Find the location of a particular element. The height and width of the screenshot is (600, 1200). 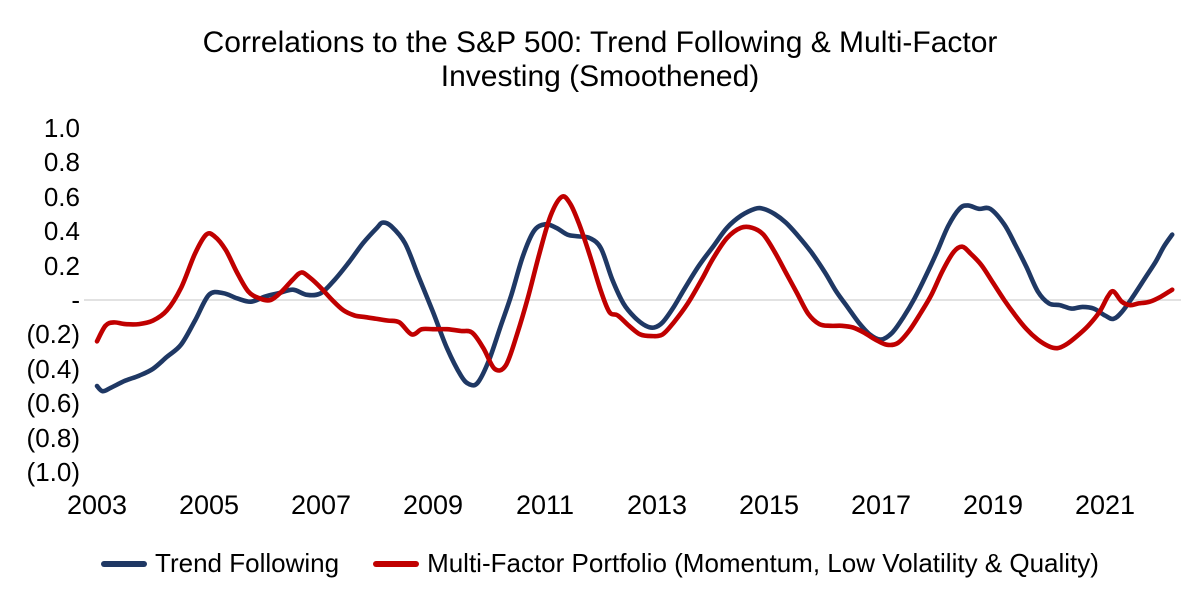

x-tick-label: 2019 is located at coordinates (993, 505).